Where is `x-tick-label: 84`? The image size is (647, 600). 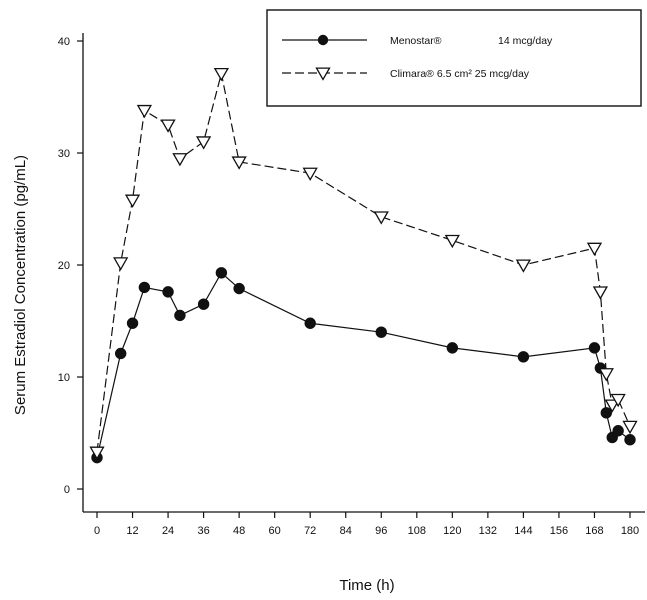
x-tick-label: 84 is located at coordinates (346, 531).